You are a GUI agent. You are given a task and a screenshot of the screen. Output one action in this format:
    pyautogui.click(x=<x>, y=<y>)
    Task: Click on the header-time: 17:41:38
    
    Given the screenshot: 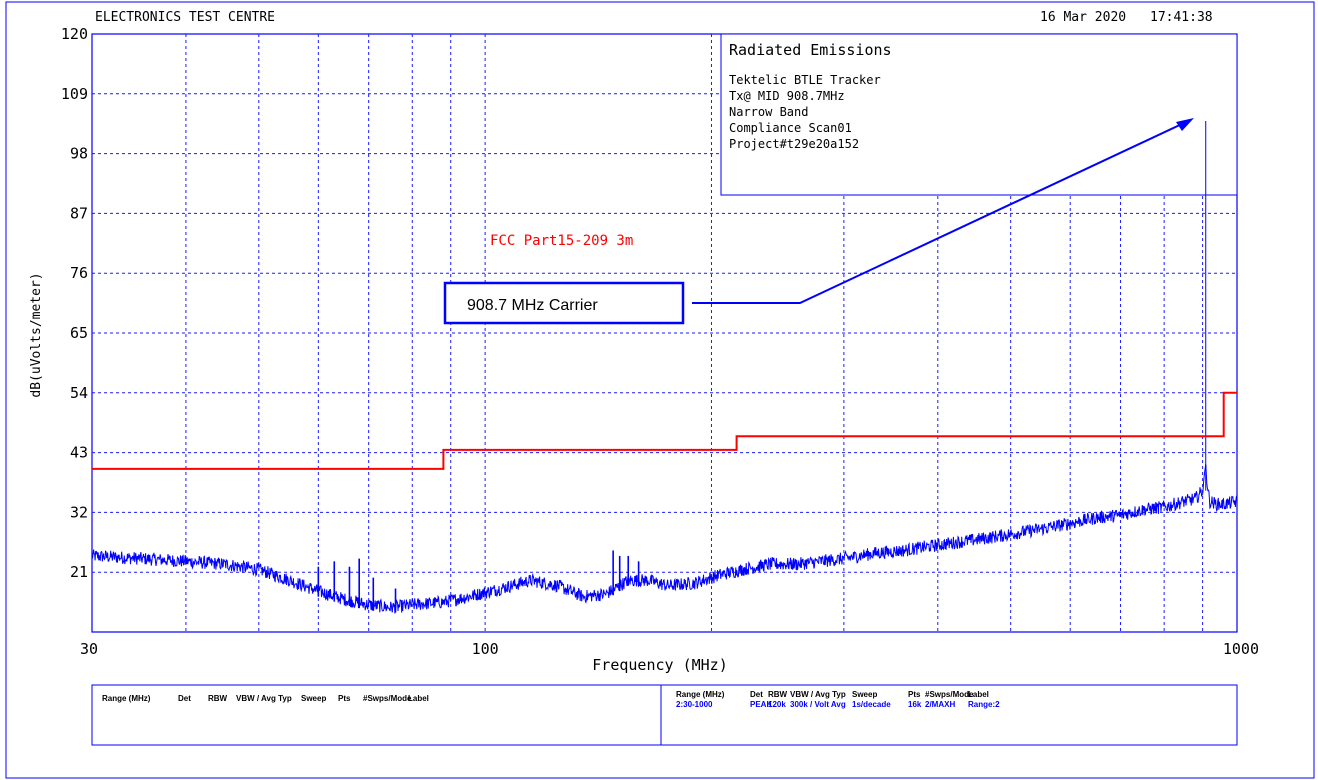 What is the action you would take?
    pyautogui.click(x=1181, y=17)
    